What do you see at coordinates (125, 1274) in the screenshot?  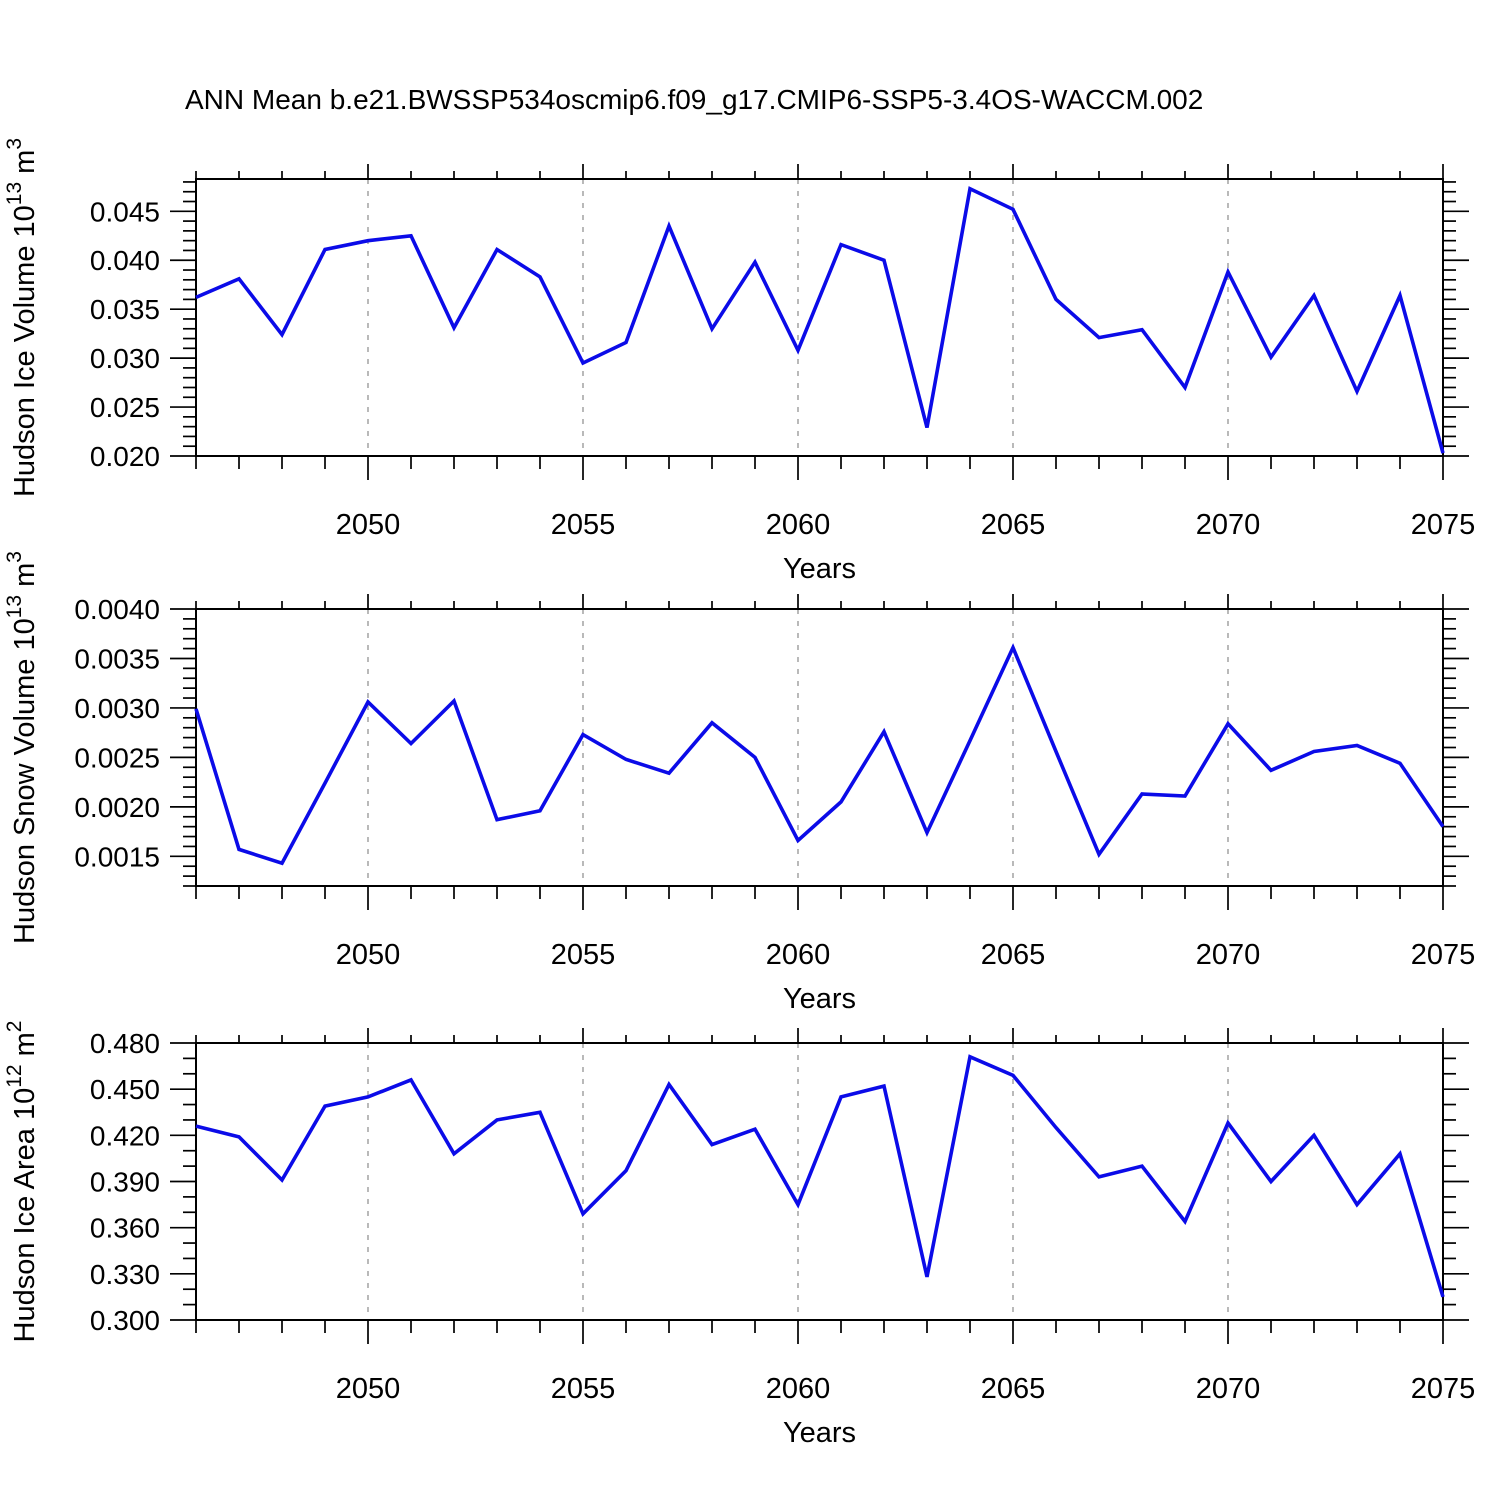 I see `y-tick-label: 0.330` at bounding box center [125, 1274].